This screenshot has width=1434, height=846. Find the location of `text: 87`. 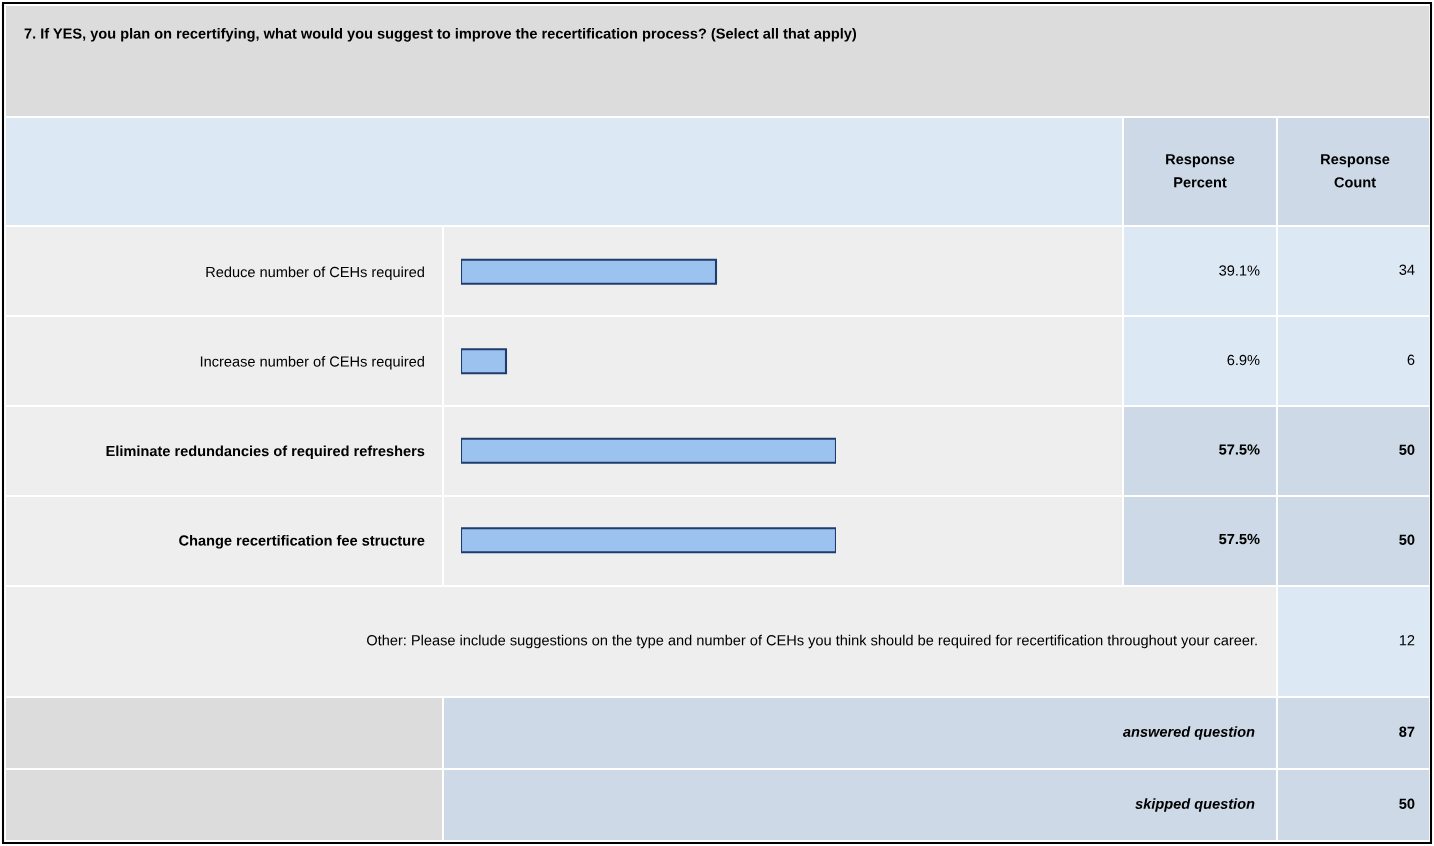

text: 87 is located at coordinates (1407, 731).